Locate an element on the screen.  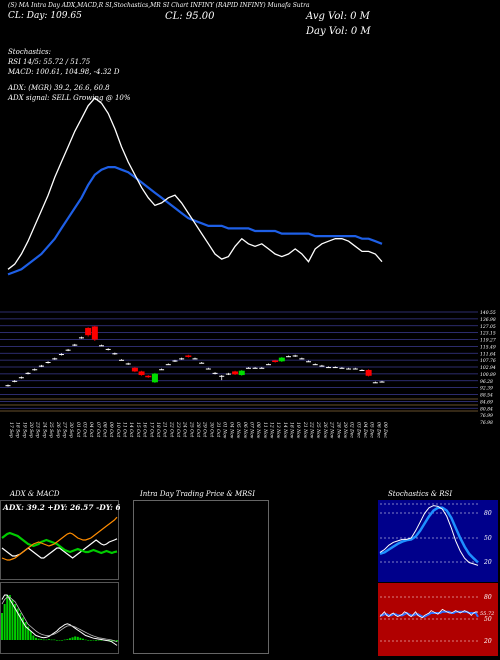
date-tick-label: 24 Sep is located at coordinates (44, 429).